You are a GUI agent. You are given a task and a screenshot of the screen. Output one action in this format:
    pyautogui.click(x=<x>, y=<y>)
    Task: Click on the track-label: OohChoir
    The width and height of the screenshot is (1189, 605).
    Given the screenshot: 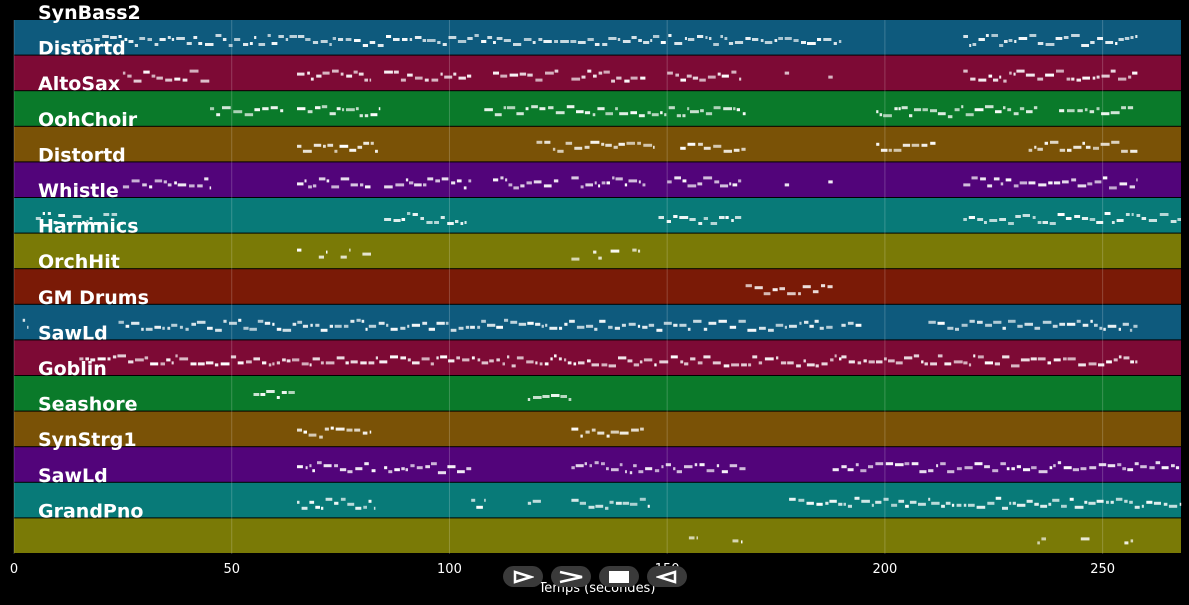 What is the action you would take?
    pyautogui.click(x=88, y=120)
    